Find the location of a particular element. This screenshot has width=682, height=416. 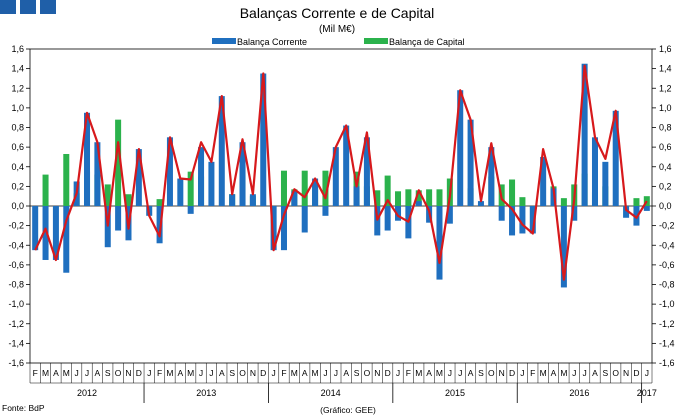

chart-legend: Balança Corrente Balança de Capital is located at coordinates (338, 42).